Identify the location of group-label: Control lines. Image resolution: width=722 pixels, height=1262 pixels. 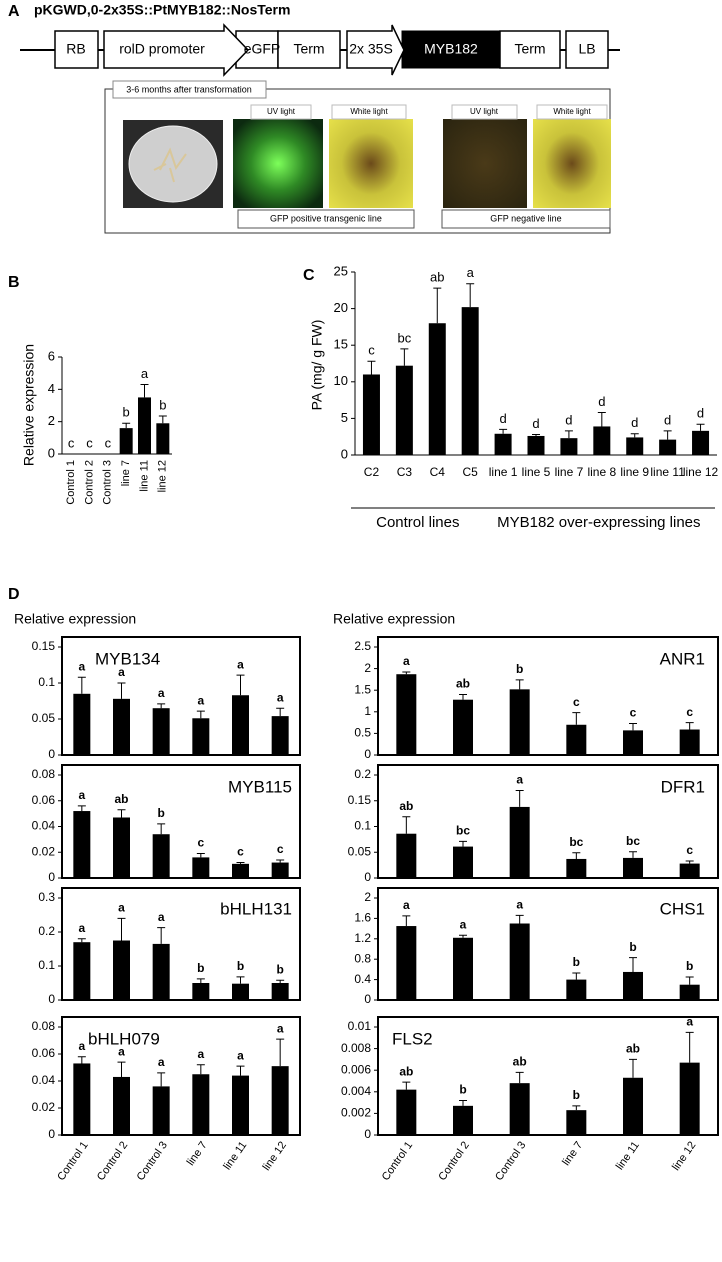
(417, 522).